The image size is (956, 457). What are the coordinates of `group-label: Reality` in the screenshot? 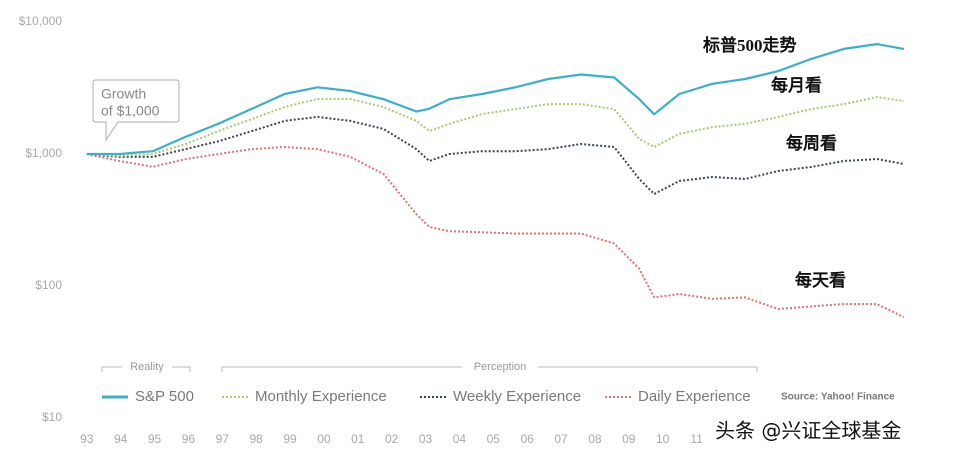 It's located at (147, 367).